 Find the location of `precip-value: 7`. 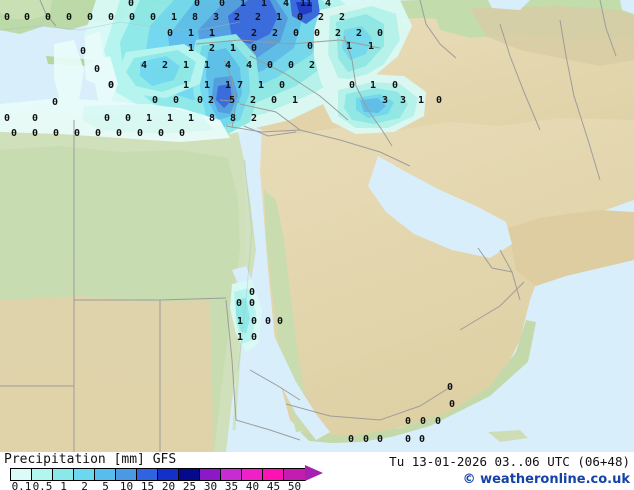

precip-value: 7 is located at coordinates (240, 85).